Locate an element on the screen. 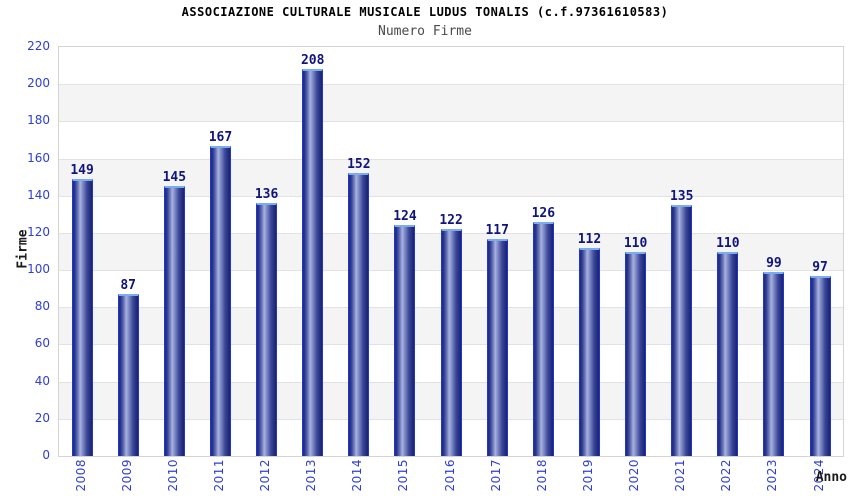  x-tick-cell: 2020 is located at coordinates (635, 479).